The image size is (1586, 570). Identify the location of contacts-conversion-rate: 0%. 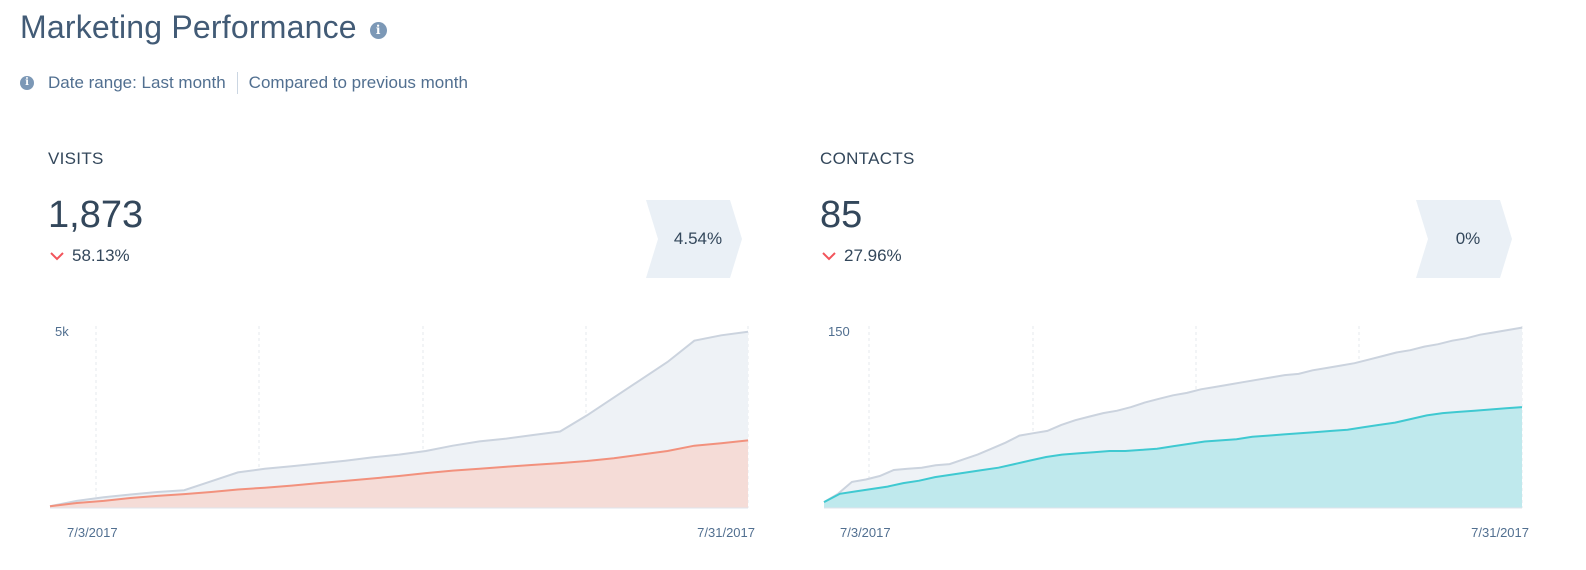
(1468, 238).